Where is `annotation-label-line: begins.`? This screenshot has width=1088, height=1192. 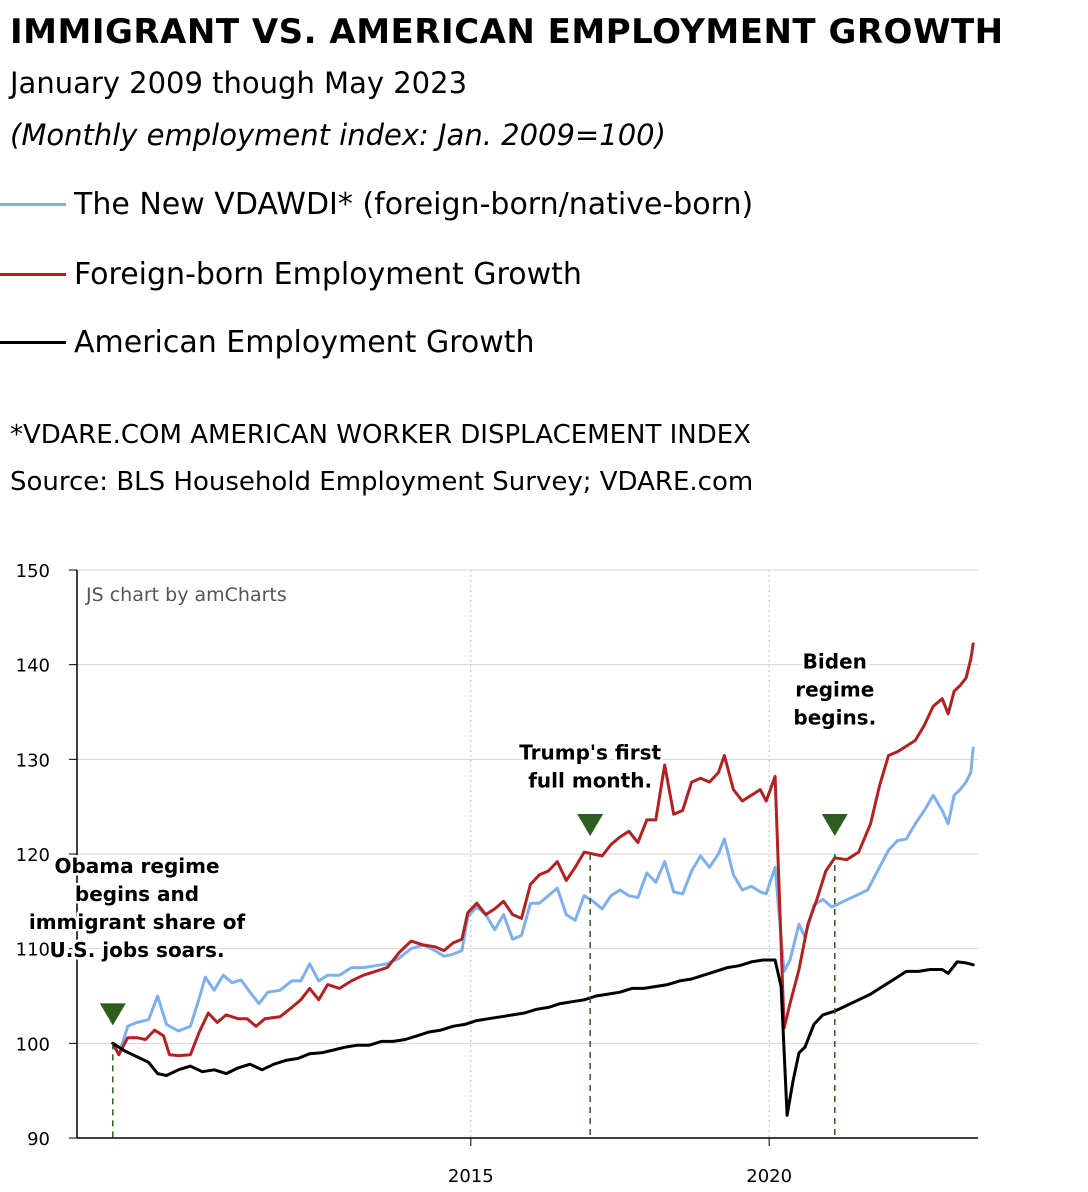 annotation-label-line: begins. is located at coordinates (834, 717).